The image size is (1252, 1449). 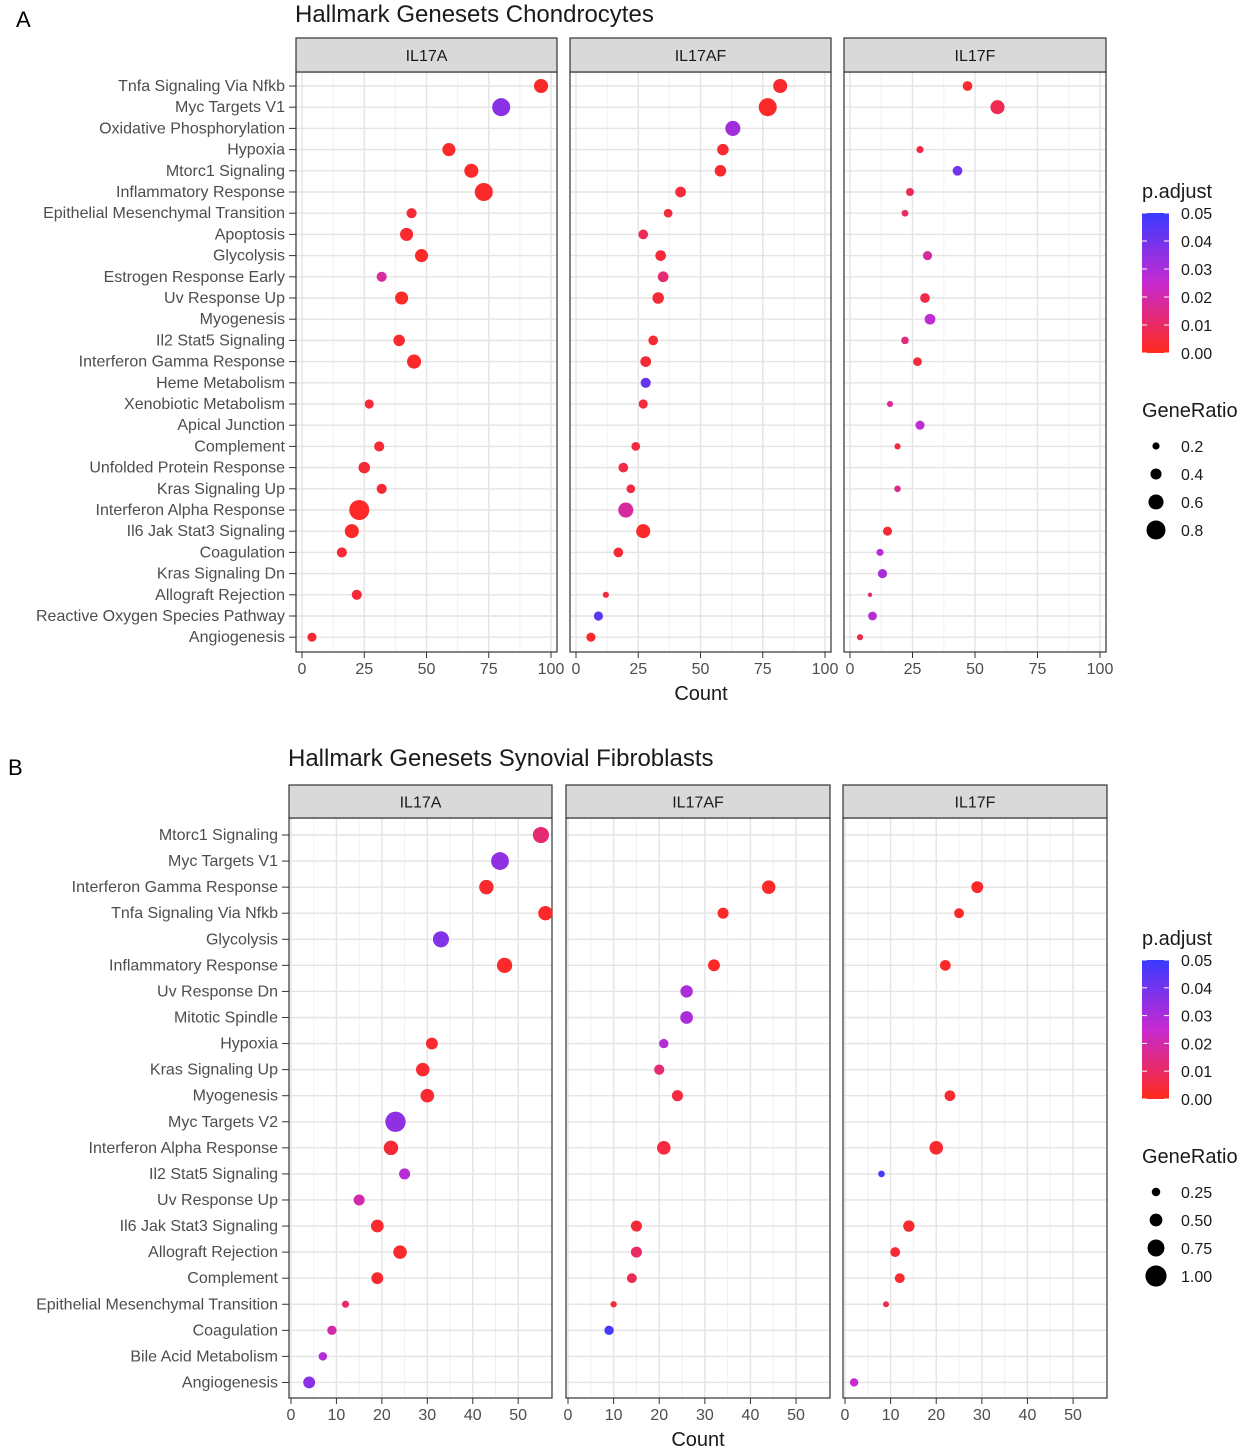 What do you see at coordinates (23, 19) in the screenshot?
I see `panel-label-a: A` at bounding box center [23, 19].